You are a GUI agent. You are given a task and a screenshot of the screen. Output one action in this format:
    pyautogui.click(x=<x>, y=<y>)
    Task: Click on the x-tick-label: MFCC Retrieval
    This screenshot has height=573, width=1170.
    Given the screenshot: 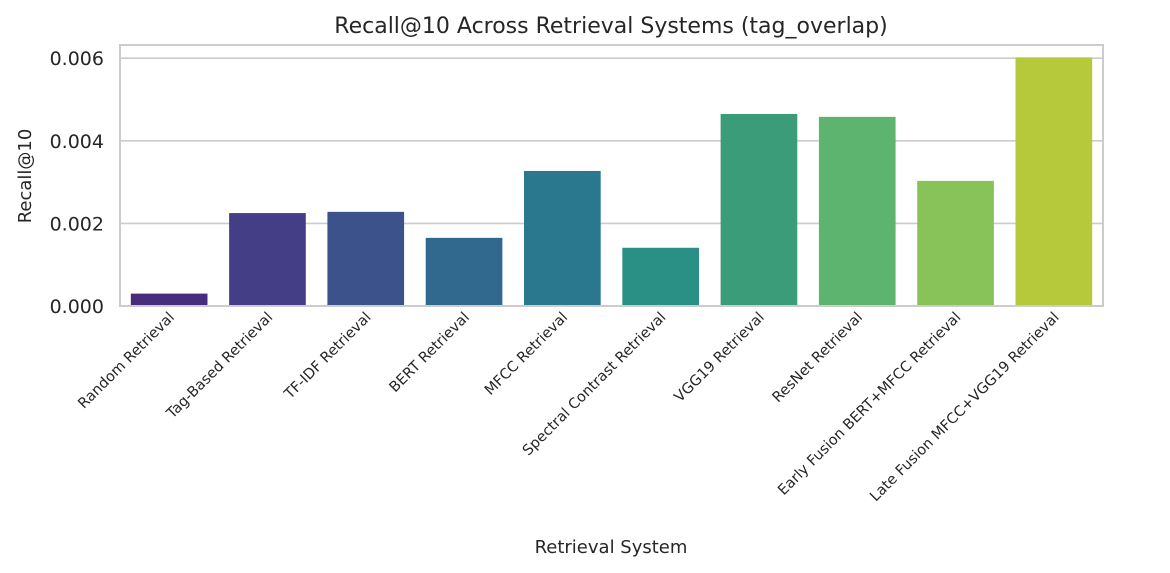 What is the action you would take?
    pyautogui.click(x=526, y=354)
    